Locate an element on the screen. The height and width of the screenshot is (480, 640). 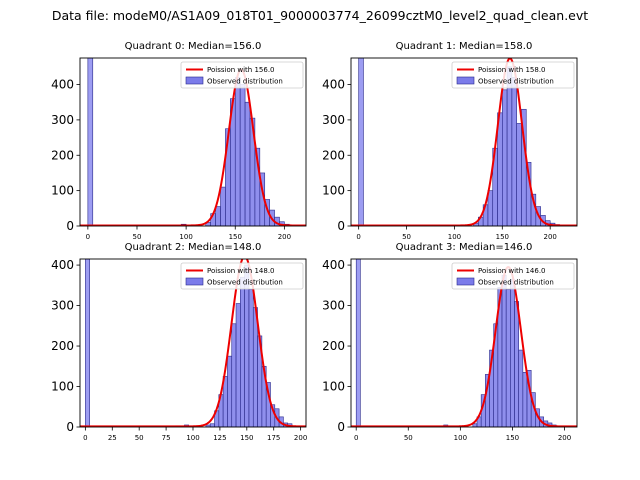
legend-curve-label: Poission with 156.0 is located at coordinates (241, 70).